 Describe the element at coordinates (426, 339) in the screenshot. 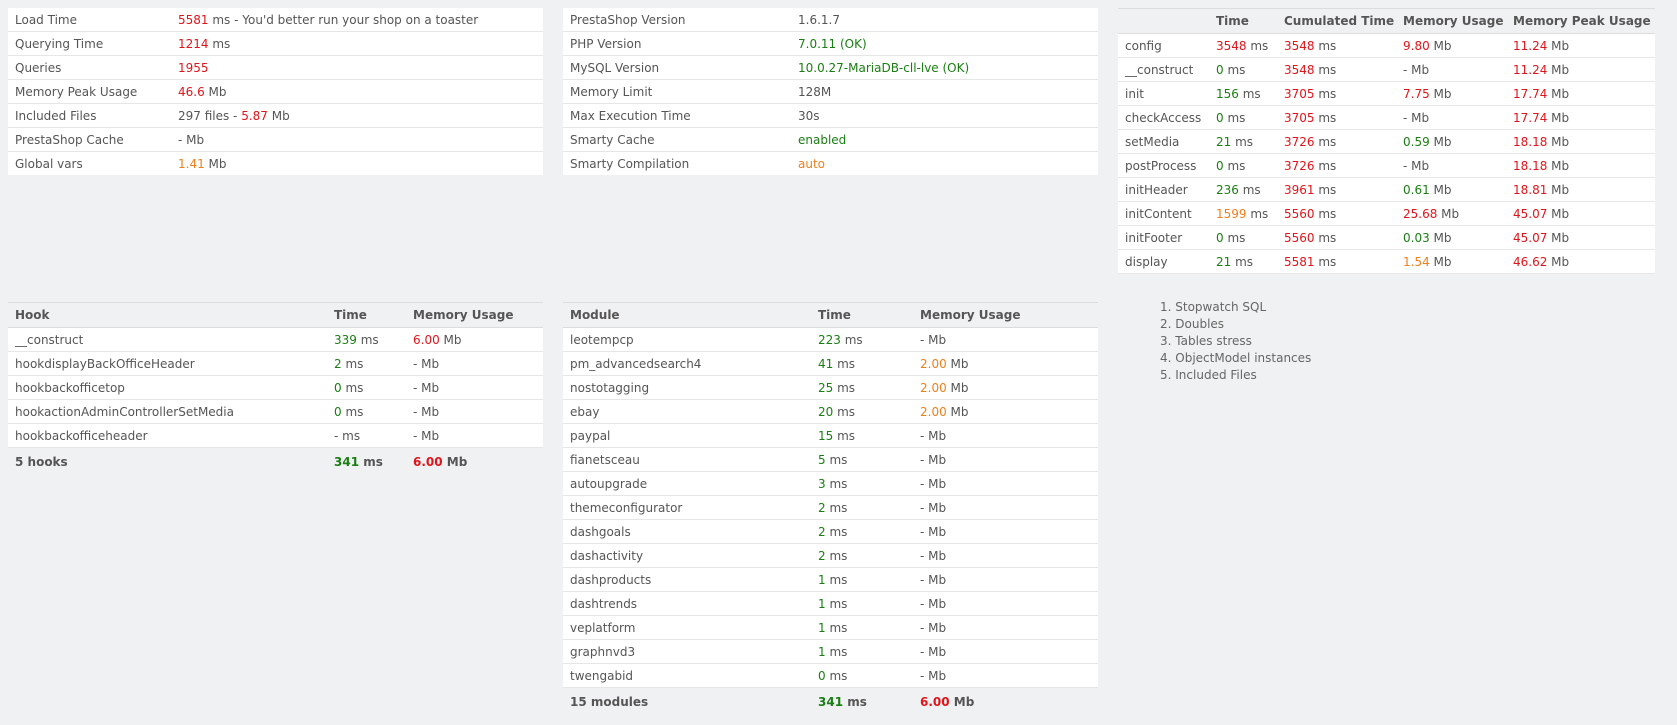

I see `hooks-memory-usage-number: 6.00` at that location.